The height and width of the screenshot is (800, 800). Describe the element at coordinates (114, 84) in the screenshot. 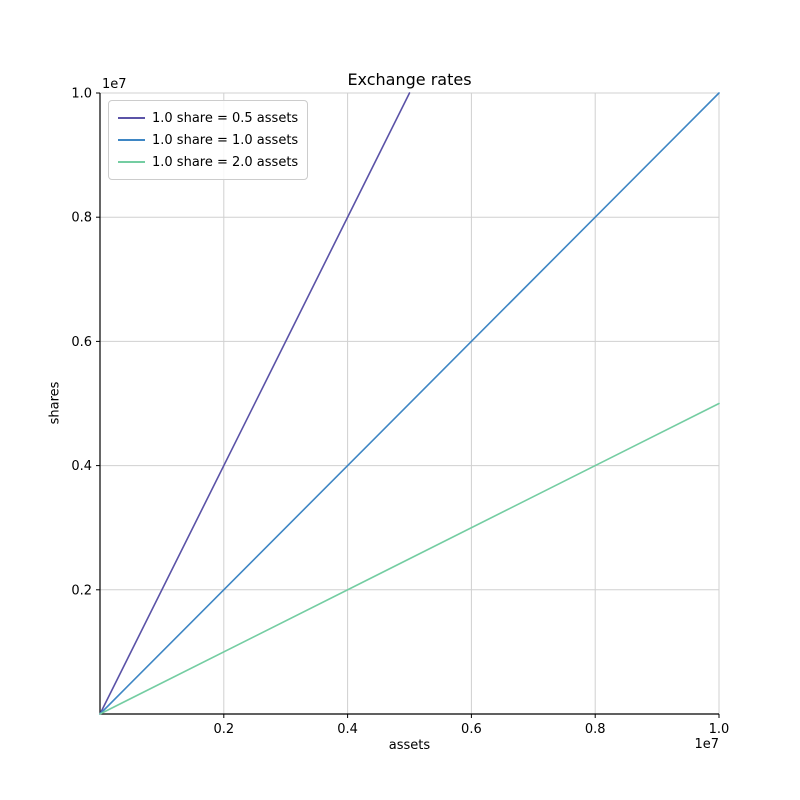

I see `y-axis-offset-text: 1e7` at that location.